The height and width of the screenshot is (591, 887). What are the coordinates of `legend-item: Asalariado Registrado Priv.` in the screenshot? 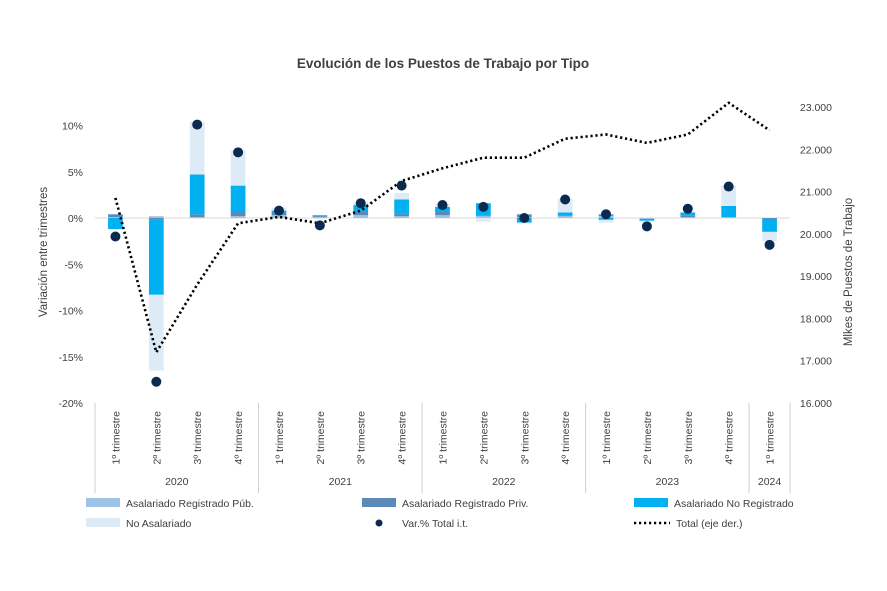 It's located at (445, 504).